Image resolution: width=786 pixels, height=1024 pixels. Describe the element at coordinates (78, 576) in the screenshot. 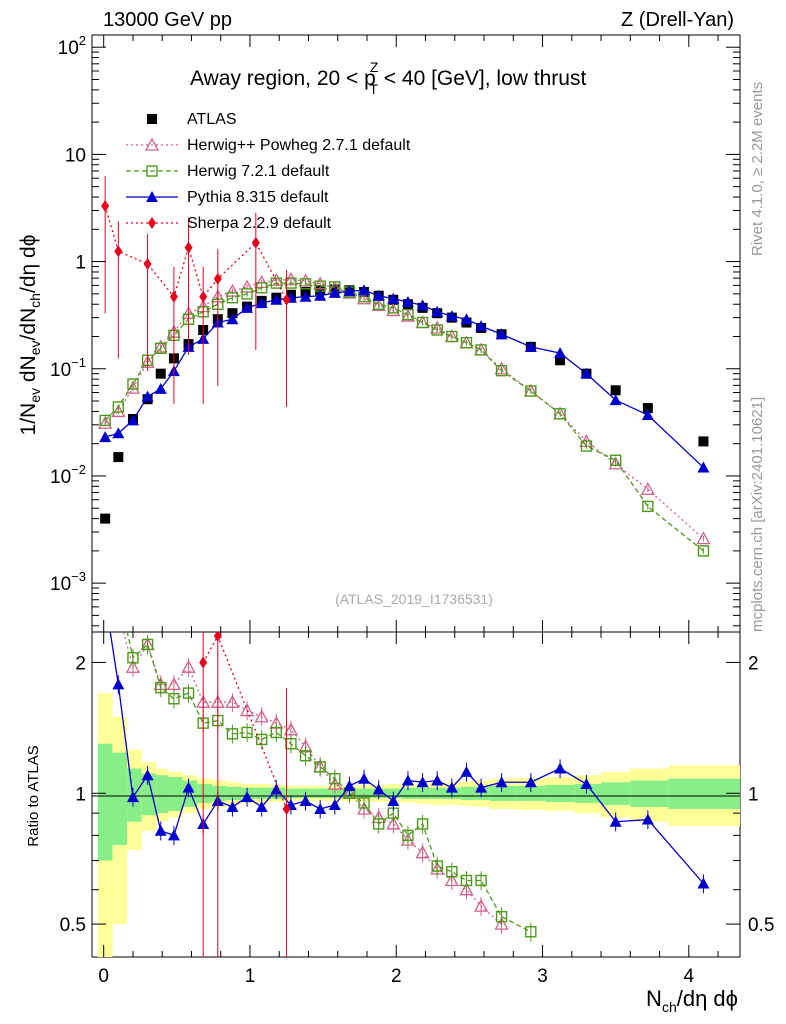

I see `y-tick-label-exp: −3` at that location.